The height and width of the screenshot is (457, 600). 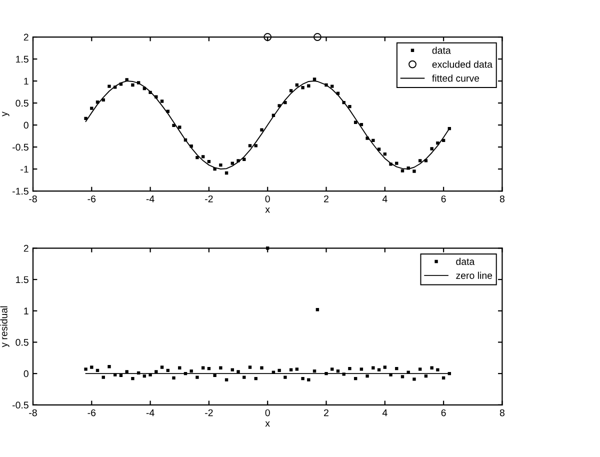 What do you see at coordinates (5, 327) in the screenshot?
I see `y-axis-title: y residual` at bounding box center [5, 327].